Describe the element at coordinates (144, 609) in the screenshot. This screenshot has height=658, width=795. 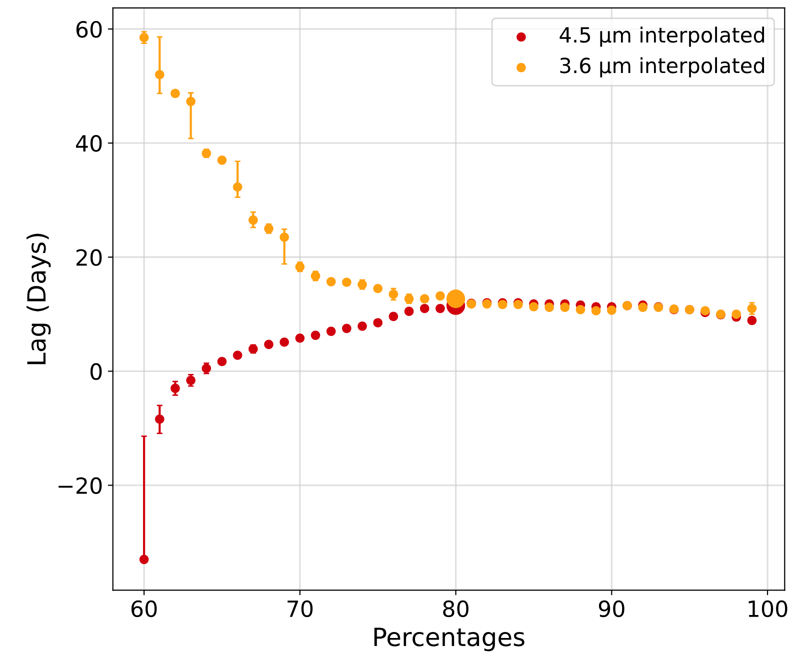
I see `x-tick-label: 60` at that location.